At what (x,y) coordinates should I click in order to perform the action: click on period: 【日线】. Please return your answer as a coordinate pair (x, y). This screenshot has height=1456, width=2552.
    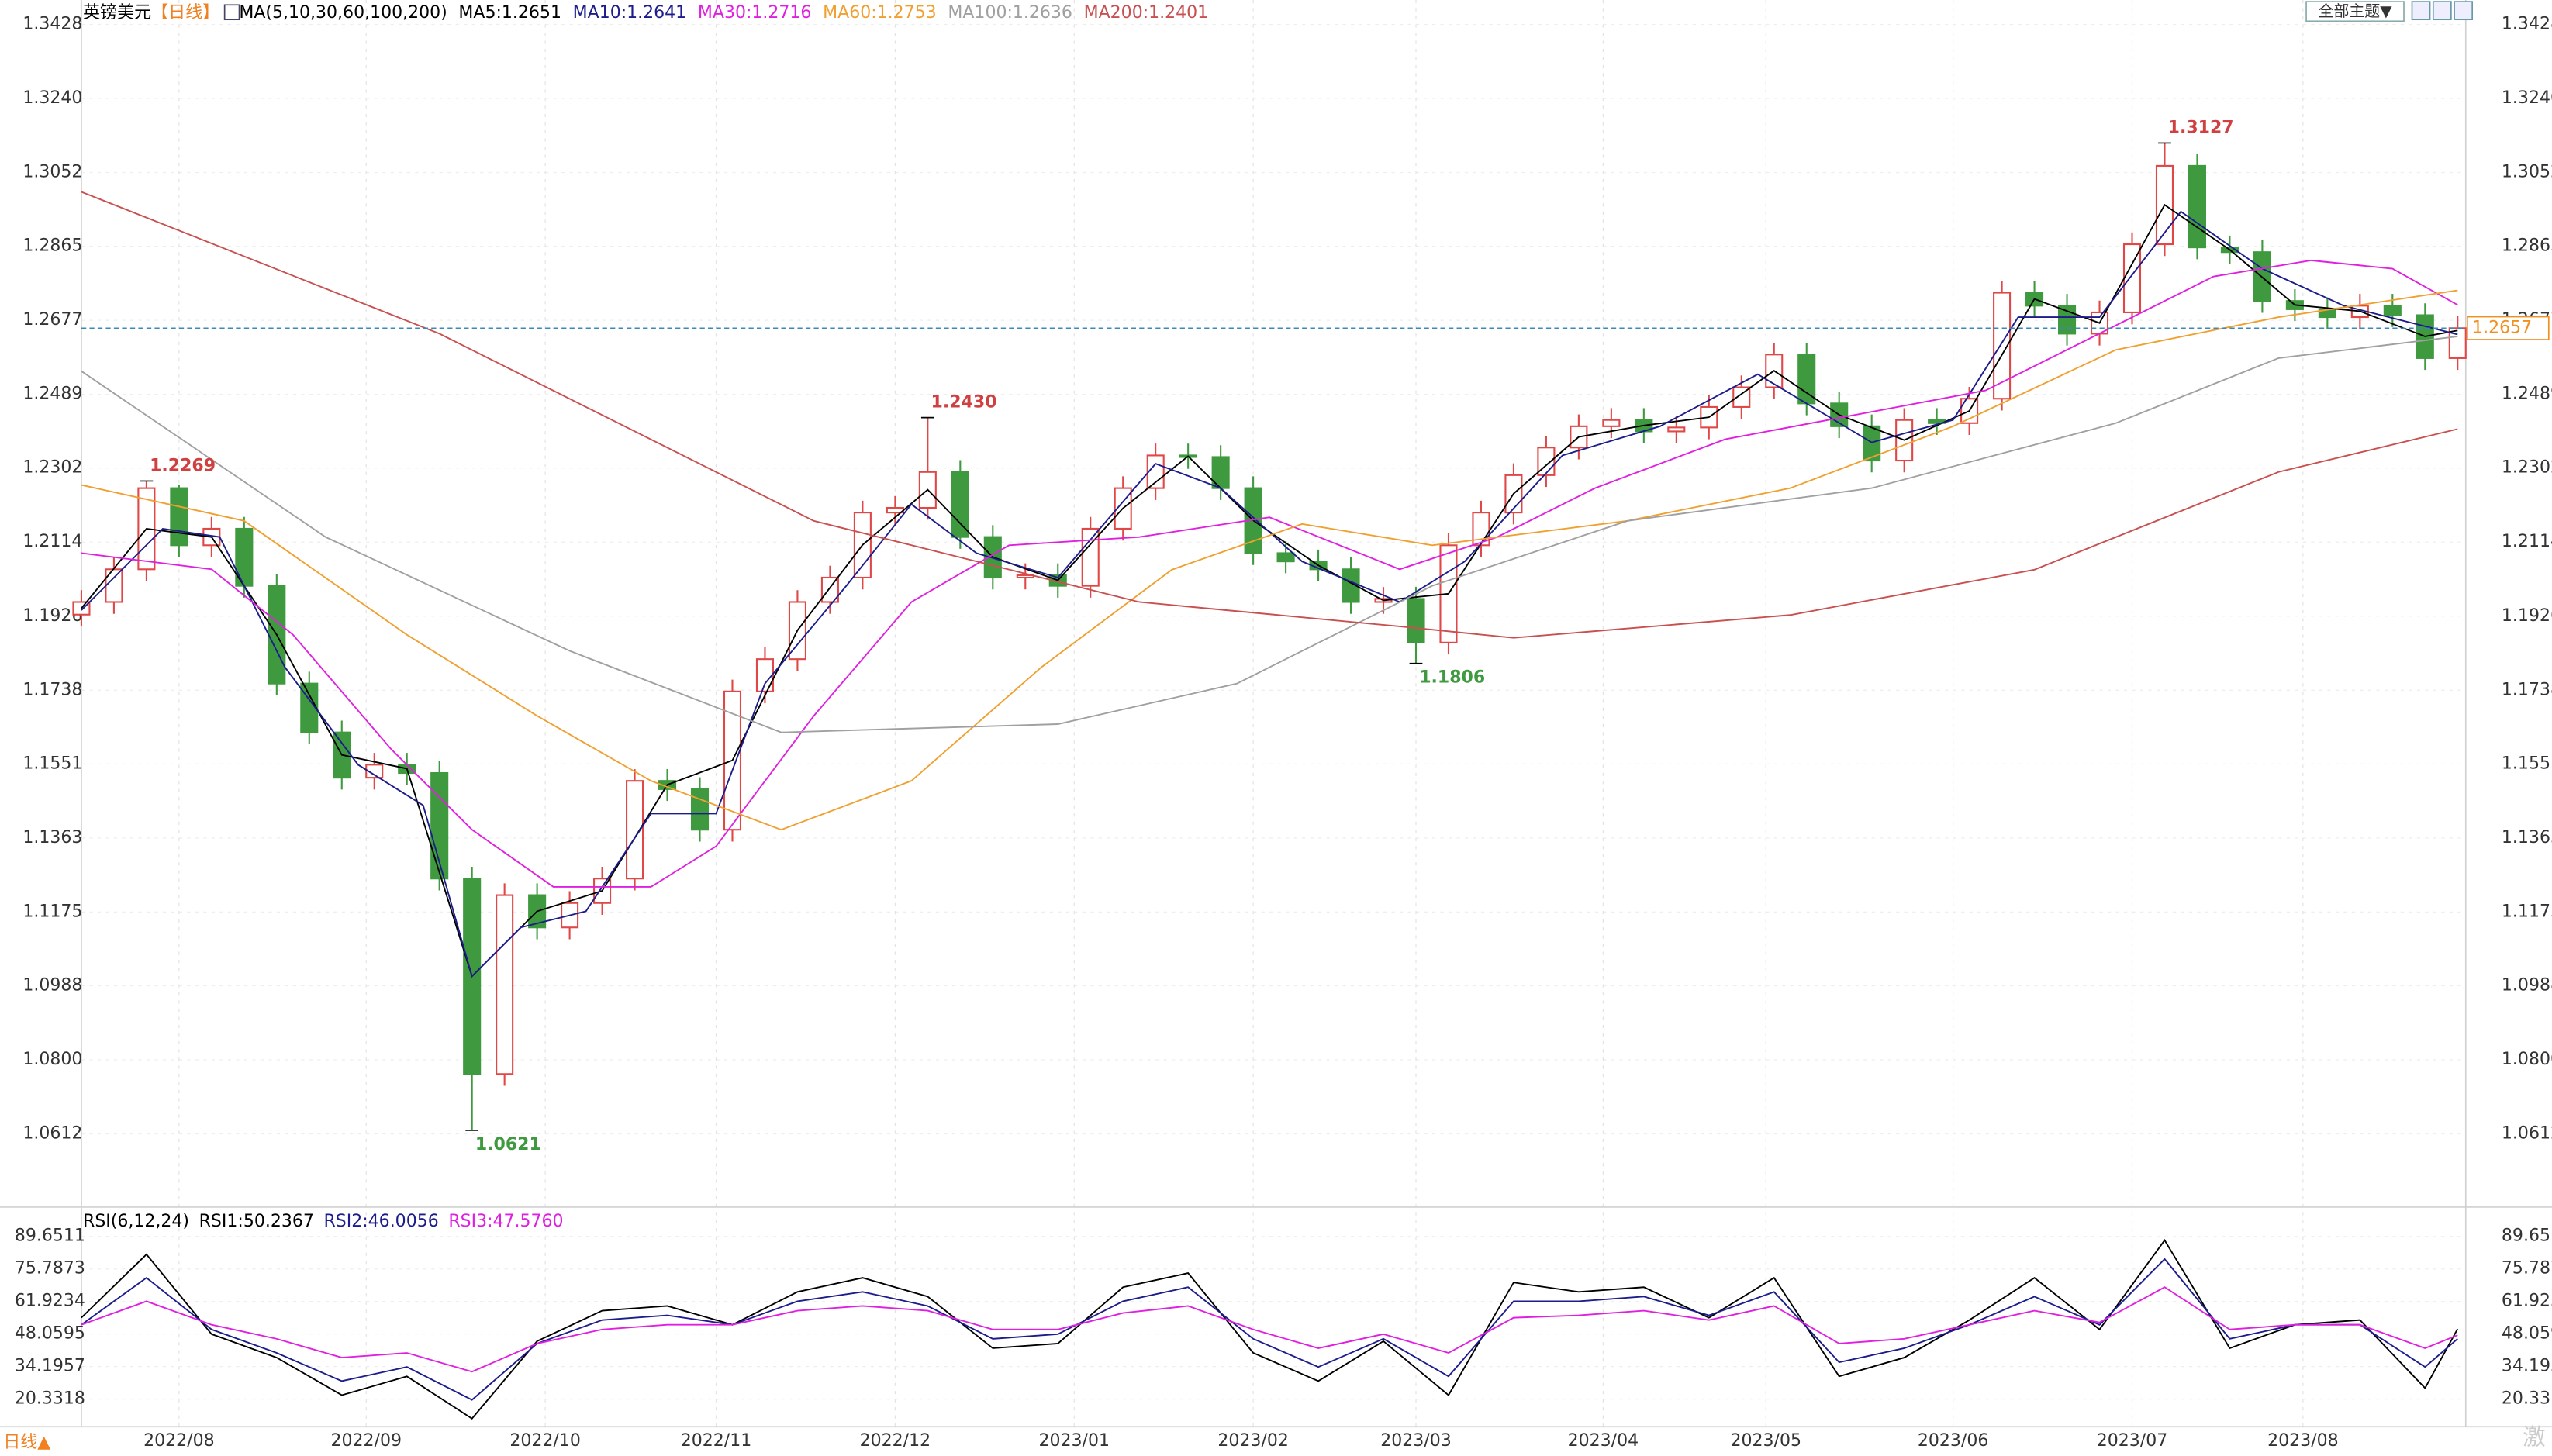
    Looking at the image, I should click on (185, 13).